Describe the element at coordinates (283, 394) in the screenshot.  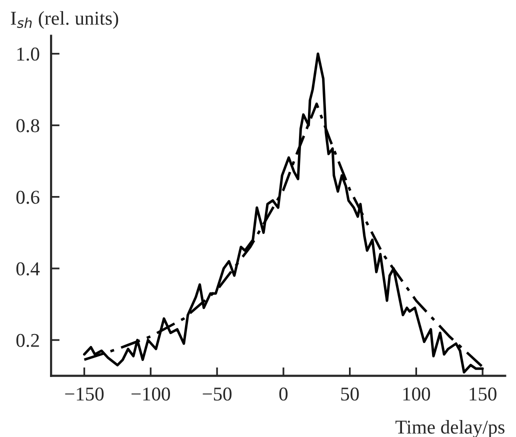
I see `x-tick-label: 0` at that location.